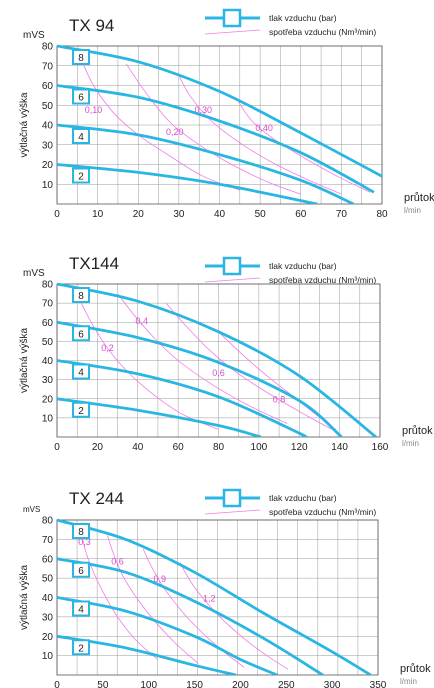 This screenshot has width=434, height=688. What do you see at coordinates (179, 214) in the screenshot?
I see `x-tick-label: 30` at bounding box center [179, 214].